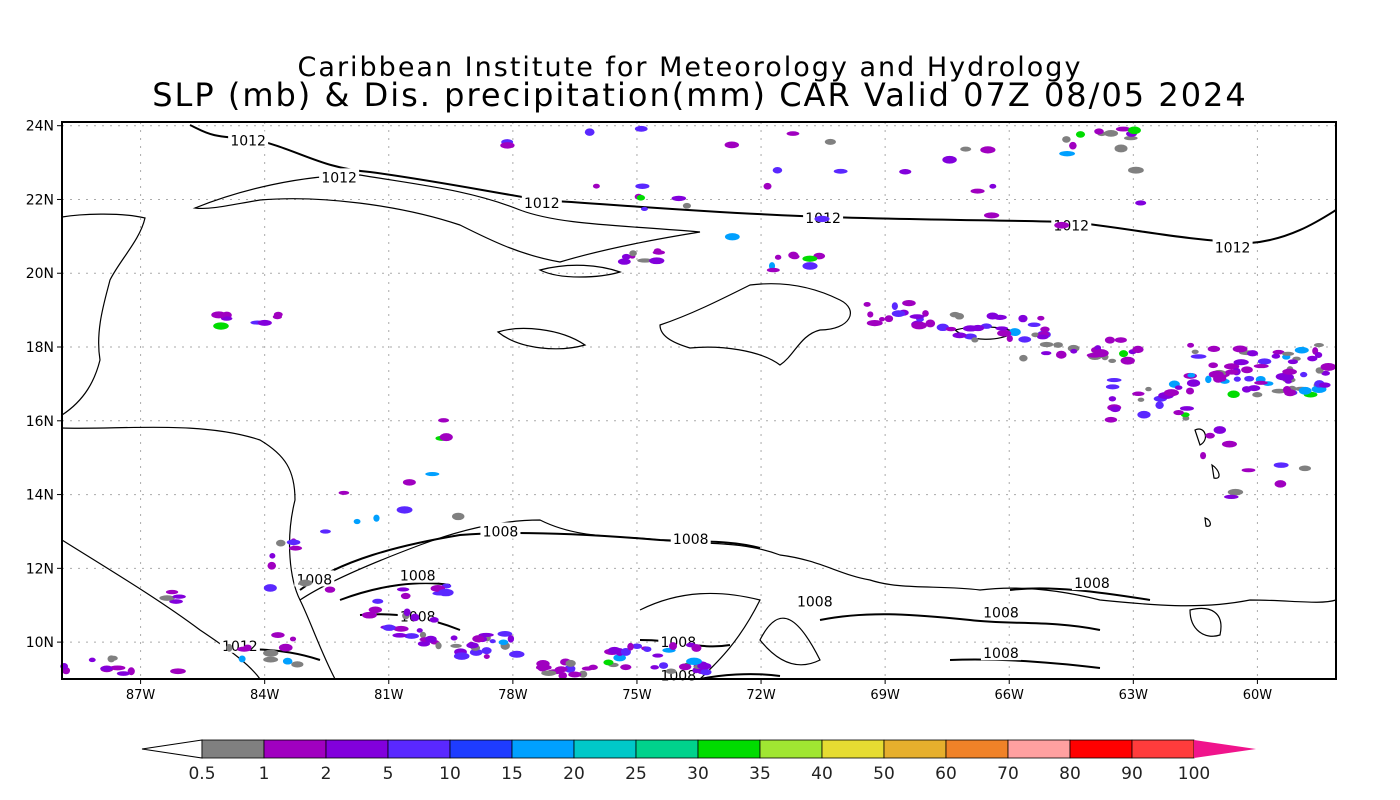 This screenshot has height=800, width=1400. What do you see at coordinates (1070, 774) in the screenshot?
I see `colorbar-label: 80` at bounding box center [1070, 774].